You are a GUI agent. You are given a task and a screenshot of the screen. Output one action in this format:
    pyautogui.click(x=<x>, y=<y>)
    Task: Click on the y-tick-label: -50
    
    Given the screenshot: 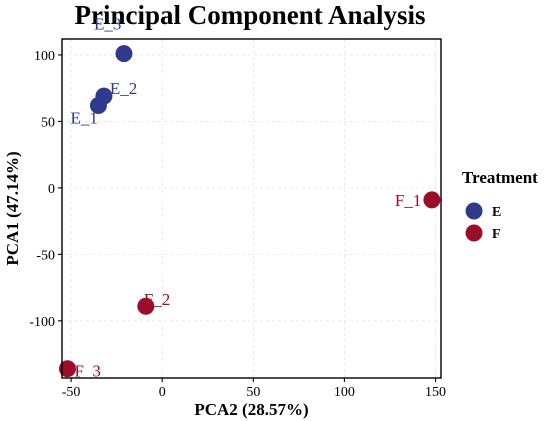 What is the action you would take?
    pyautogui.click(x=45, y=255)
    